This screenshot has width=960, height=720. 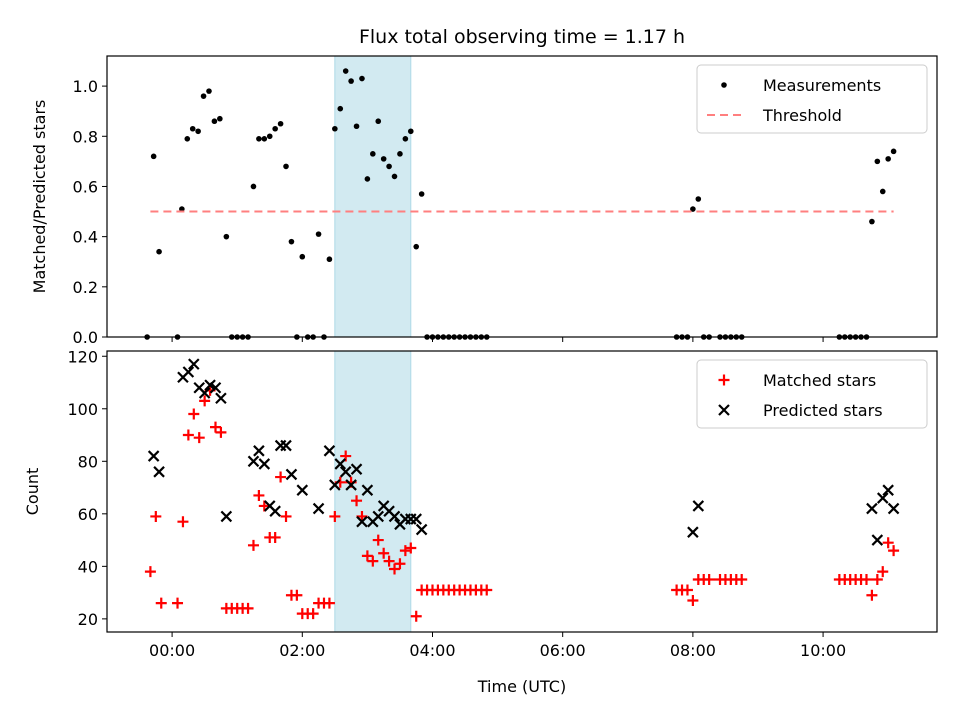 What do you see at coordinates (88, 461) in the screenshot?
I see `y-tick-label: 80` at bounding box center [88, 461].